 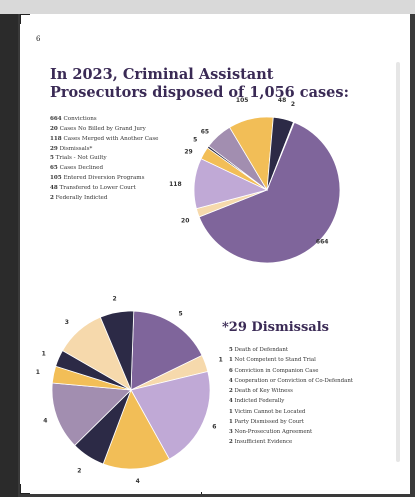 I want to click on item-label: Trials - Not Guilty, so click(x=80, y=158).